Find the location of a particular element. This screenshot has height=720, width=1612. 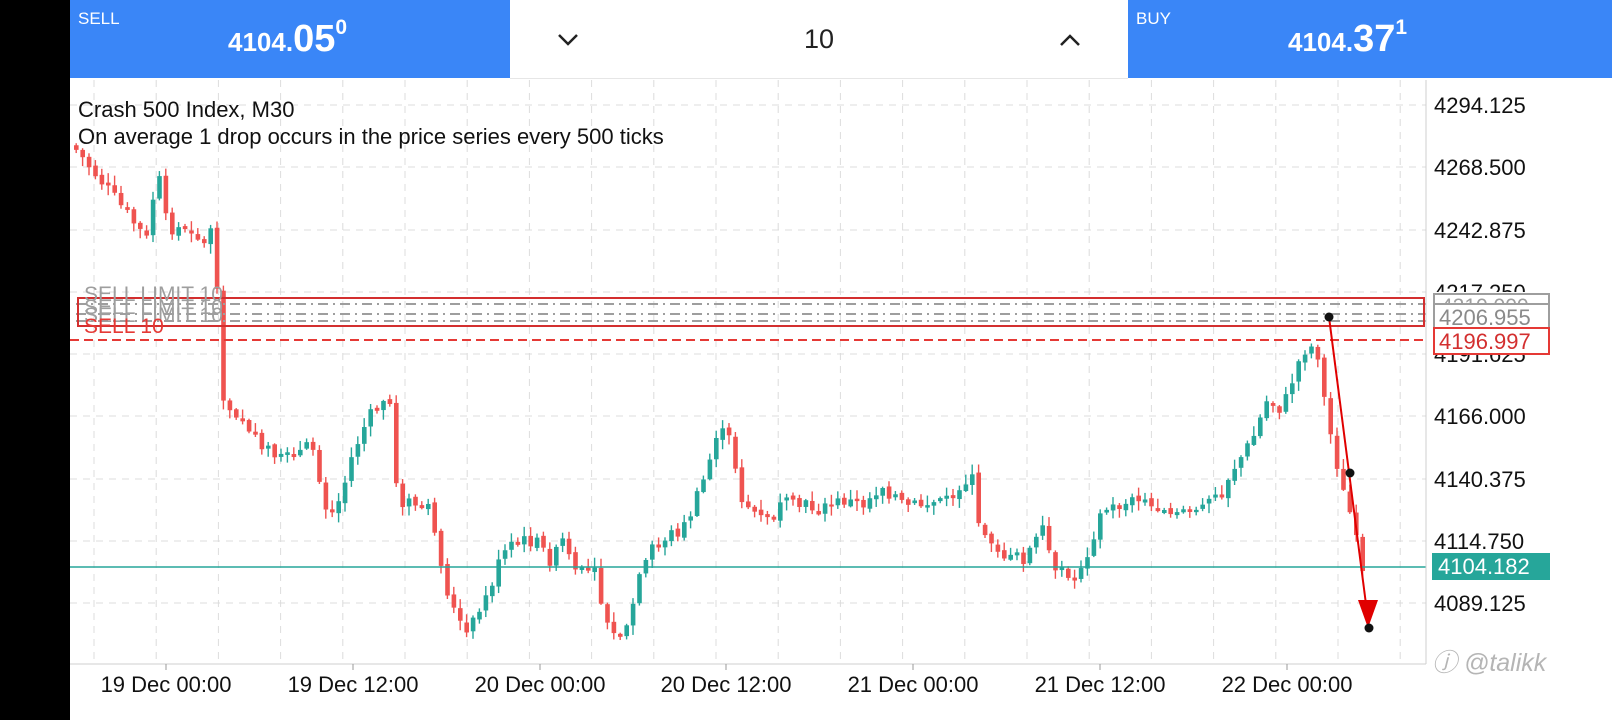

chevron-up-icon is located at coordinates (1070, 40).